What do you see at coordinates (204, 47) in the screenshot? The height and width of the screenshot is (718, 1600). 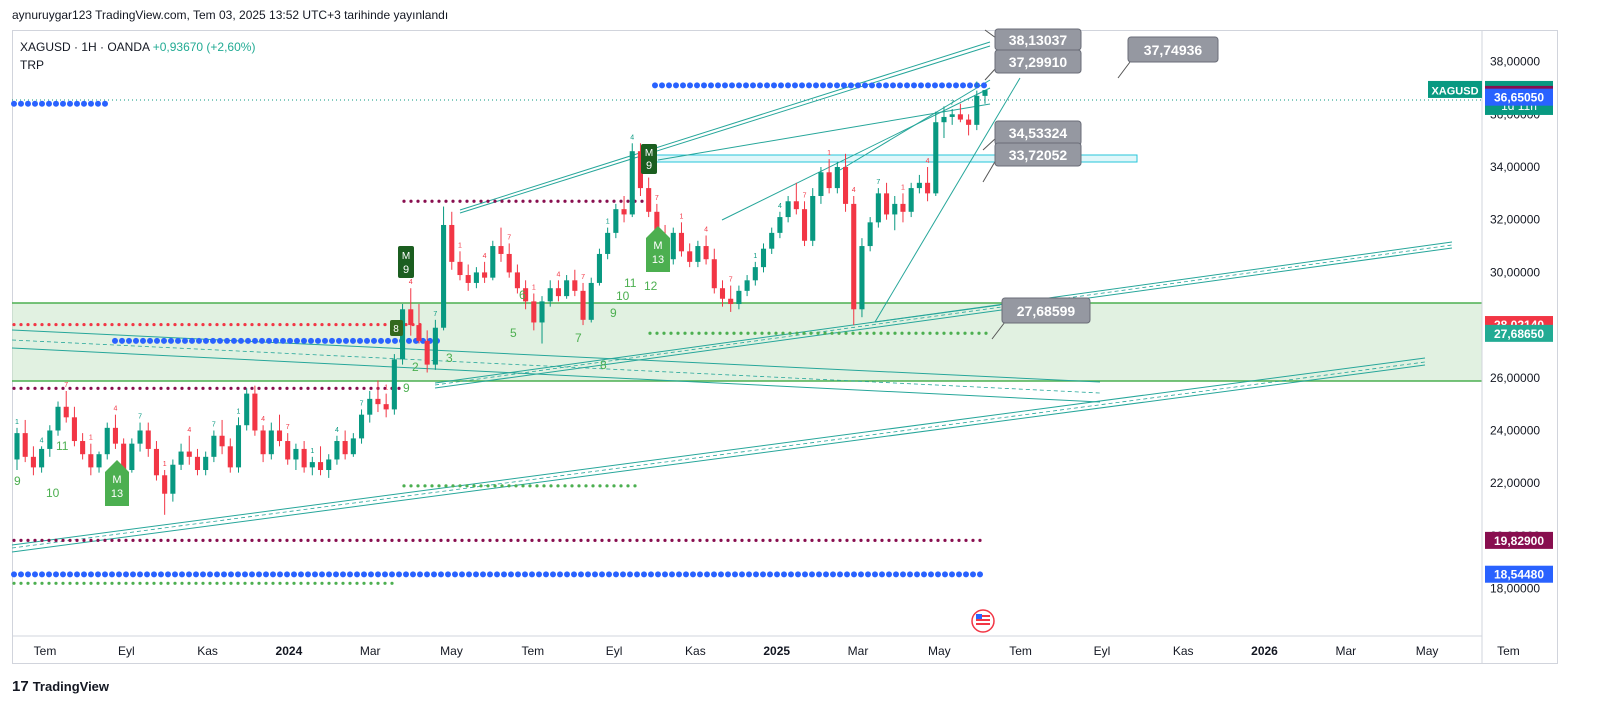 I see `price-change: +0,93670 (+2,60%)` at bounding box center [204, 47].